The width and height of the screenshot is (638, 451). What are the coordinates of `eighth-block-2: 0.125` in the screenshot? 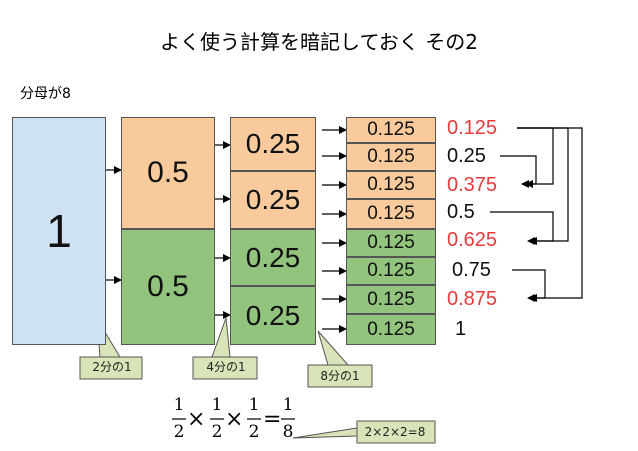 It's located at (391, 157).